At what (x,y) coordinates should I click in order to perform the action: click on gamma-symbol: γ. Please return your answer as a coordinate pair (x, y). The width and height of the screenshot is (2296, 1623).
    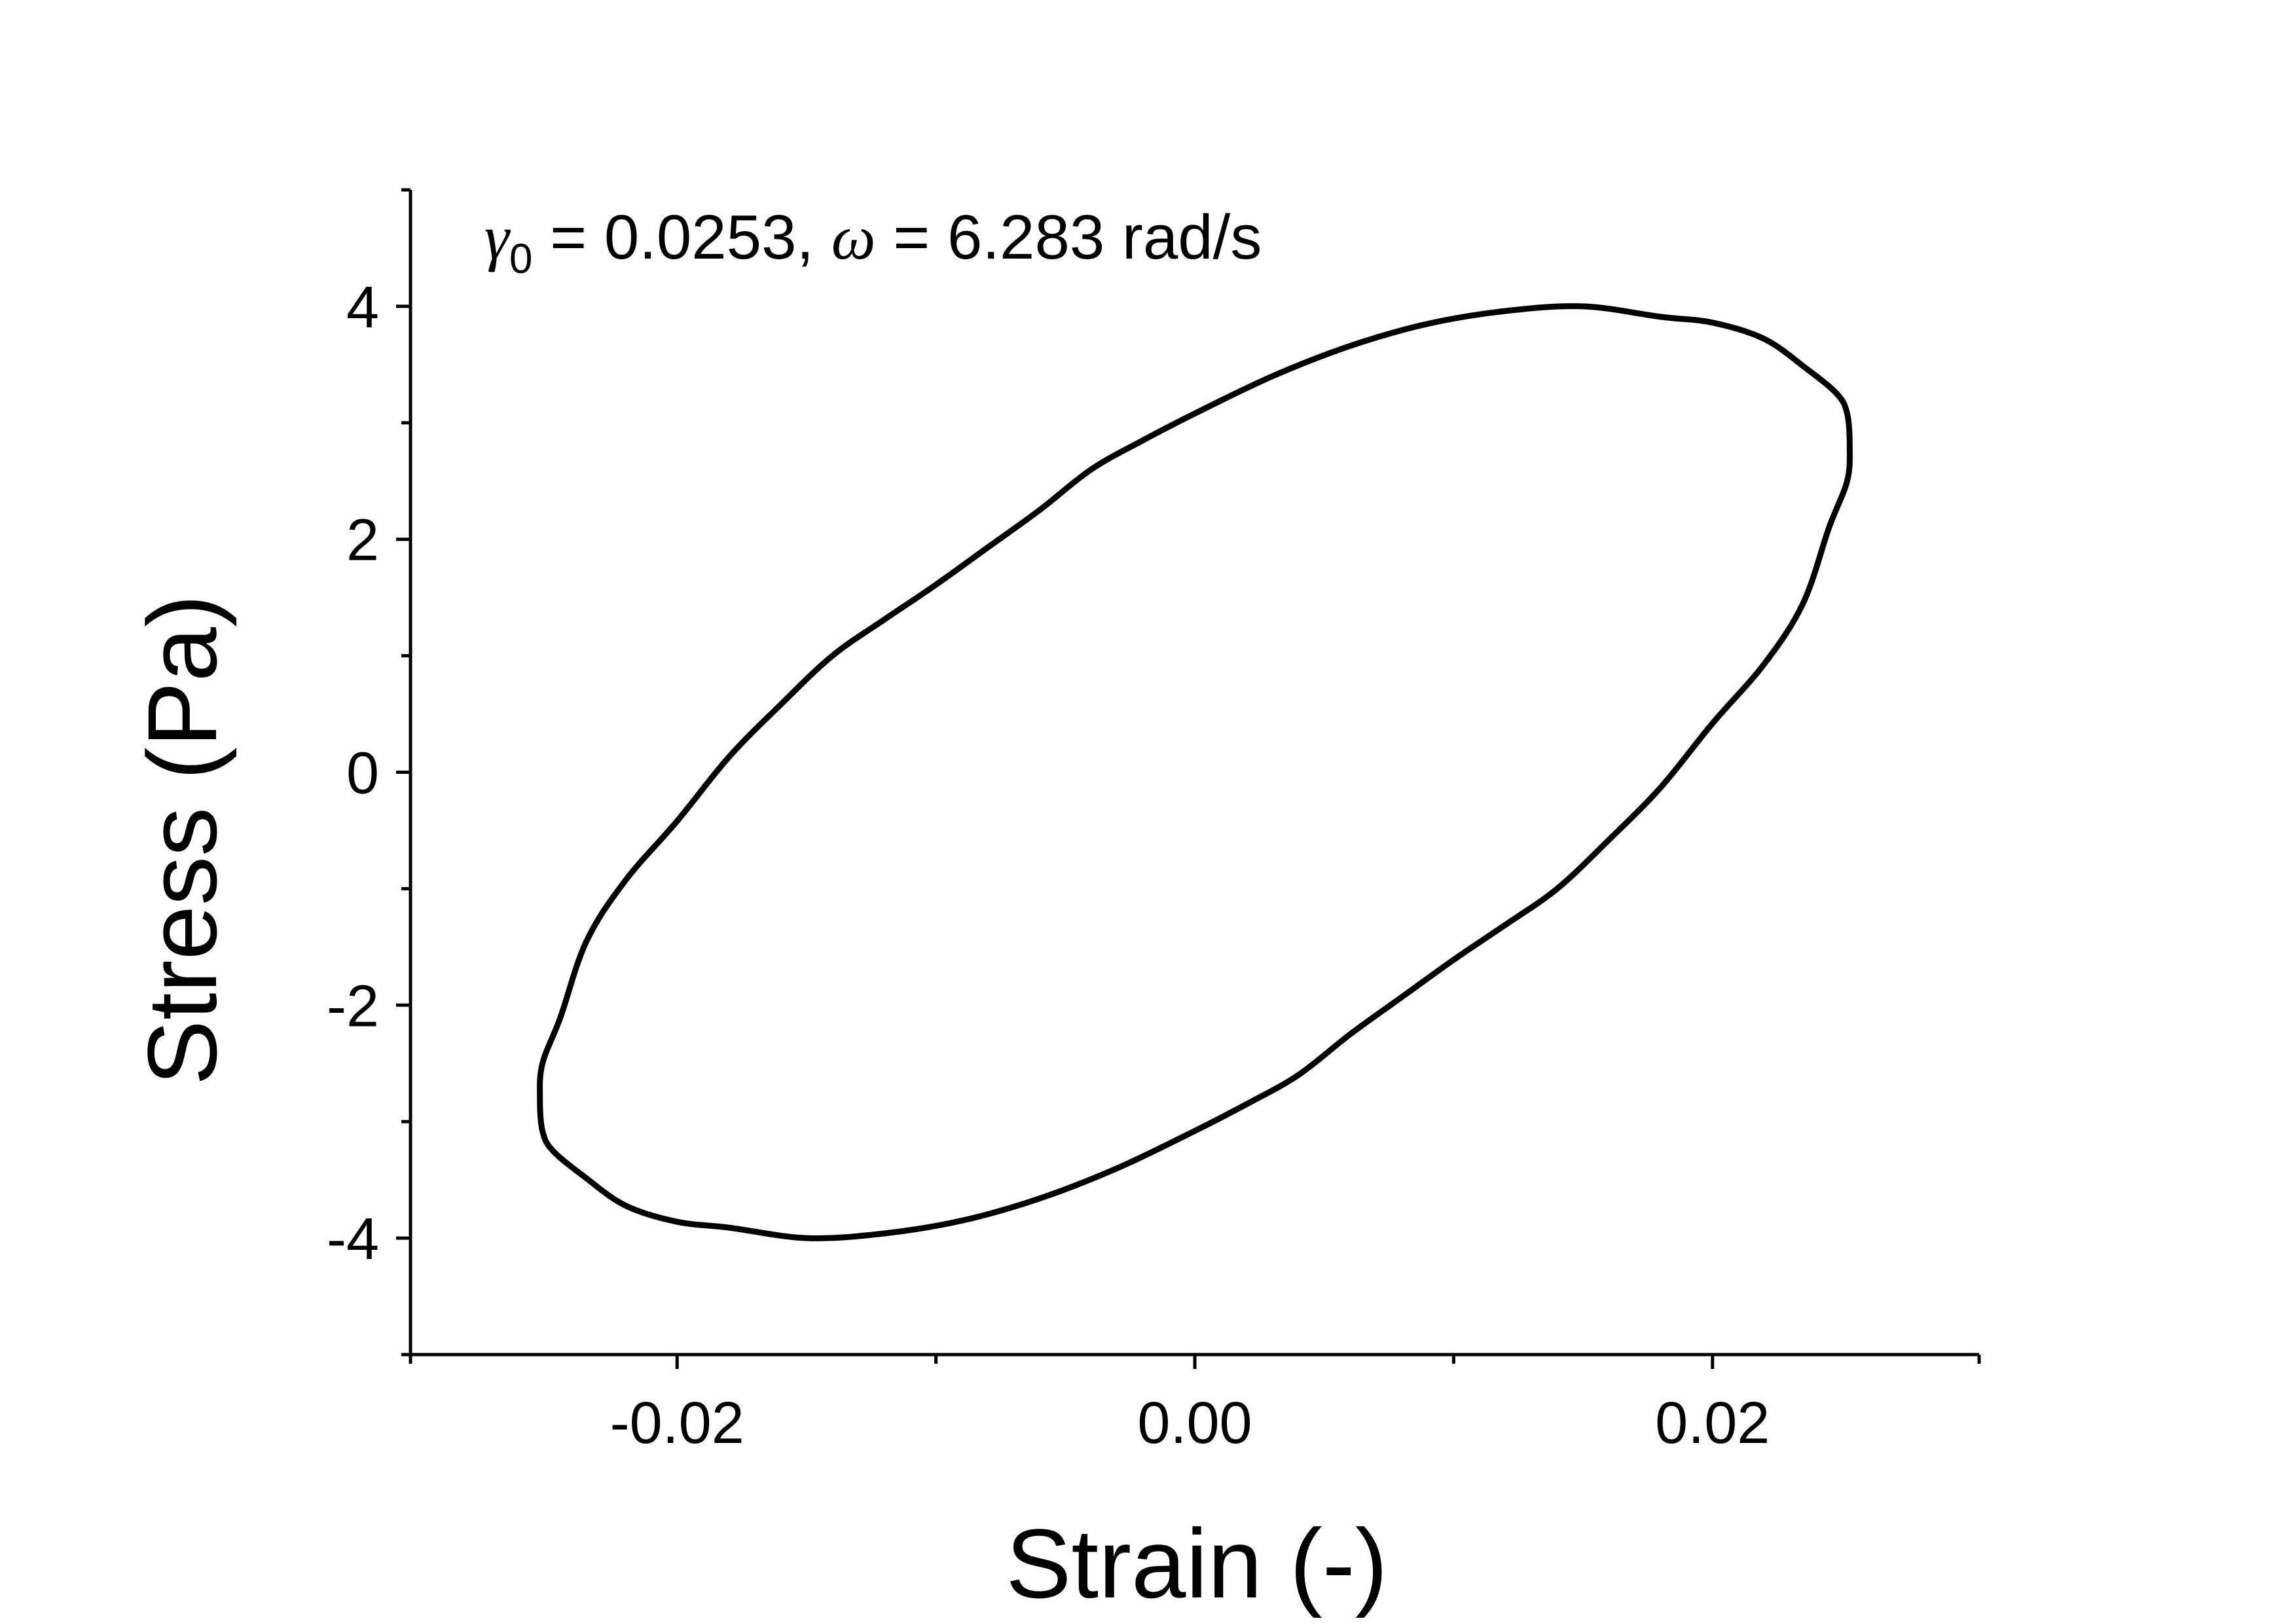
    Looking at the image, I should click on (497, 237).